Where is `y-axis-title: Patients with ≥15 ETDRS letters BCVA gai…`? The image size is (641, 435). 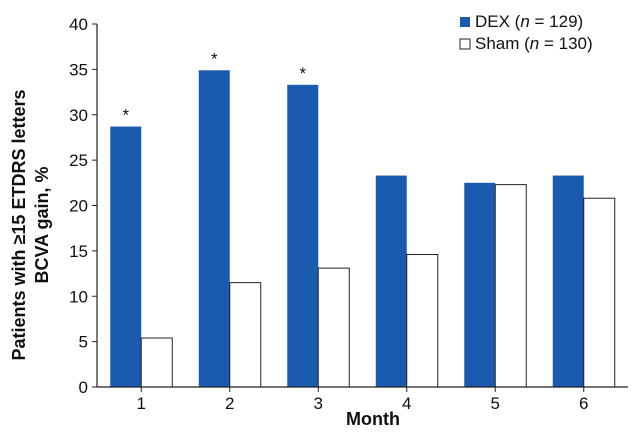
y-axis-title: Patients with ≥15 ETDRS letters BCVA gai… is located at coordinates (30, 225).